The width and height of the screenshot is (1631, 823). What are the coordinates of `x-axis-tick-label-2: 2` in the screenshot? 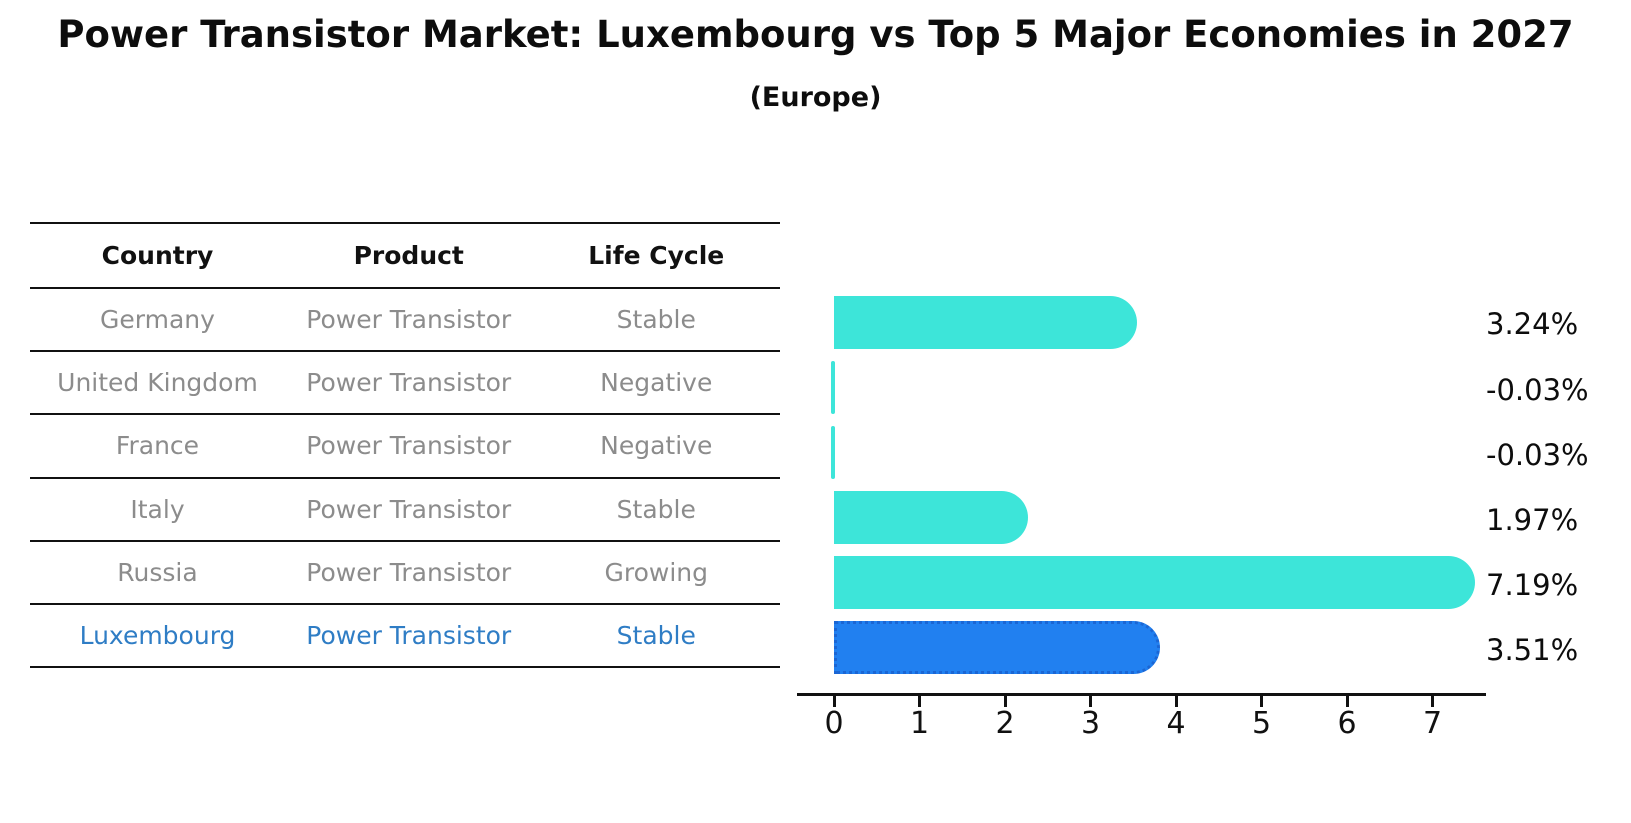 It's located at (1005, 723).